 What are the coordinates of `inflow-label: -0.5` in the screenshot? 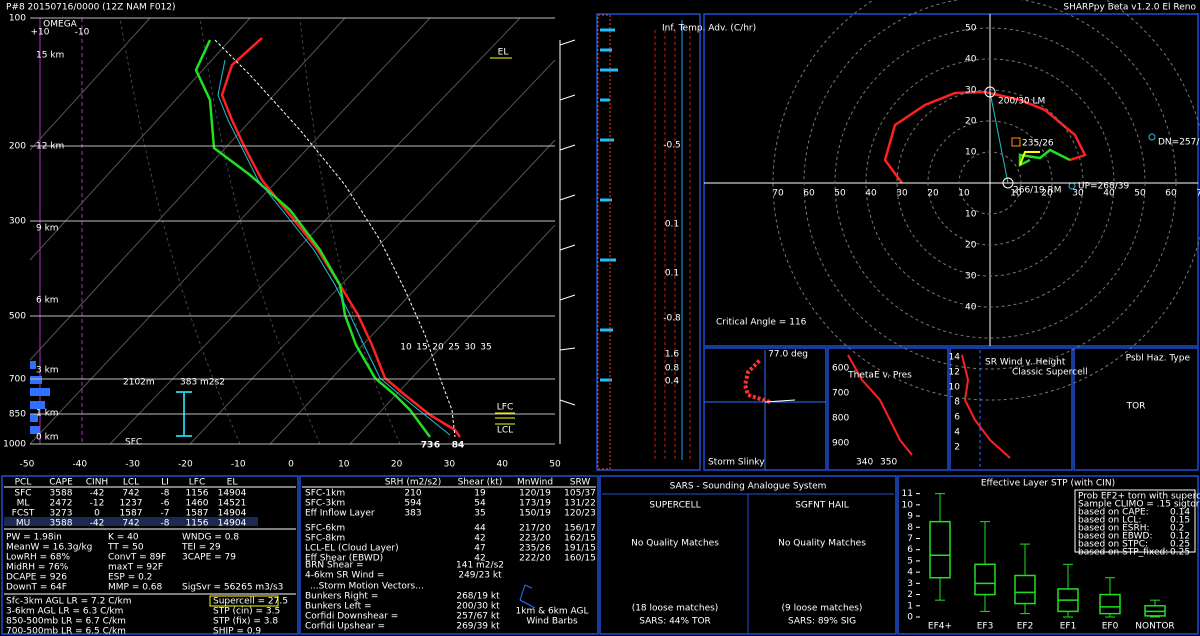 It's located at (672, 146).